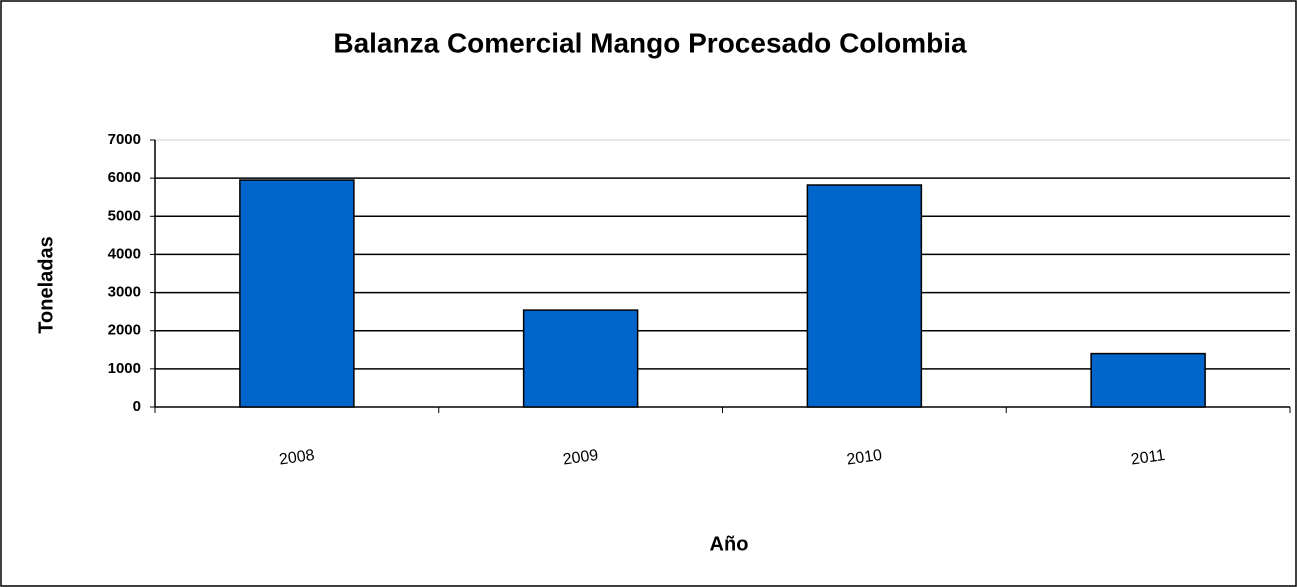  What do you see at coordinates (297, 458) in the screenshot?
I see `x-tick-label: 2008` at bounding box center [297, 458].